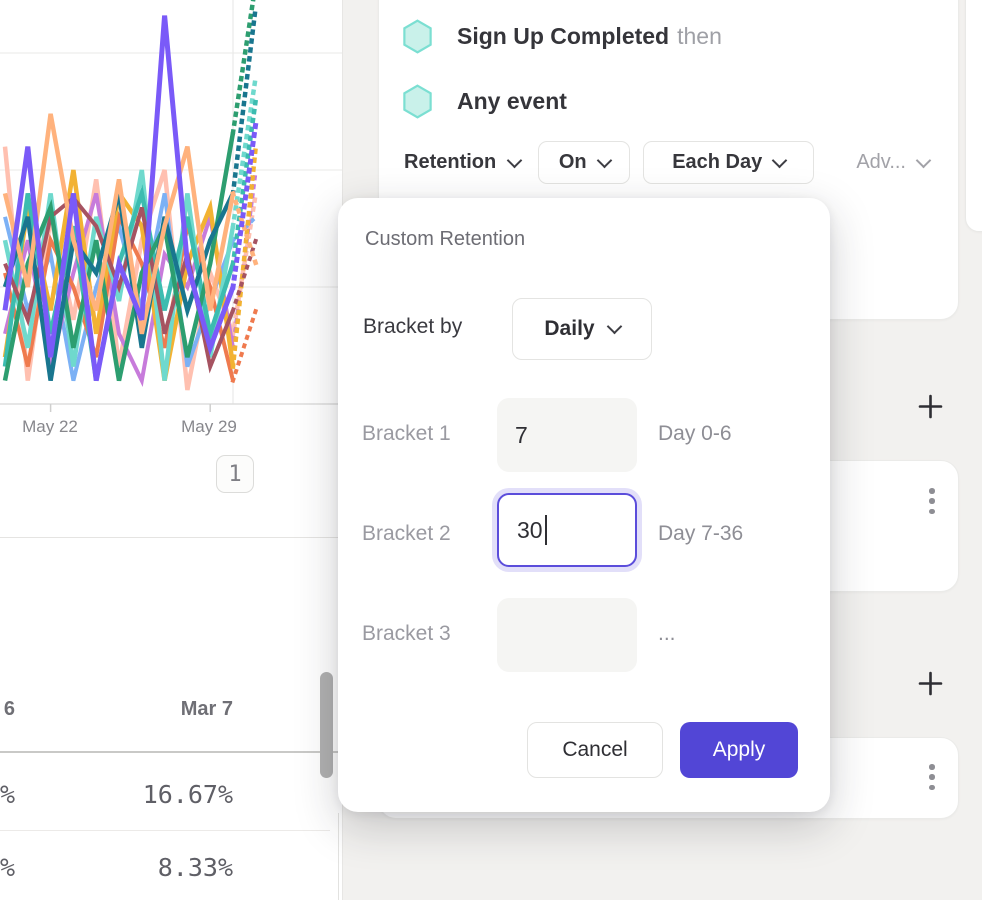 Image resolution: width=982 pixels, height=900 pixels. Describe the element at coordinates (50, 426) in the screenshot. I see `x-tick-label-may22: May 22` at that location.